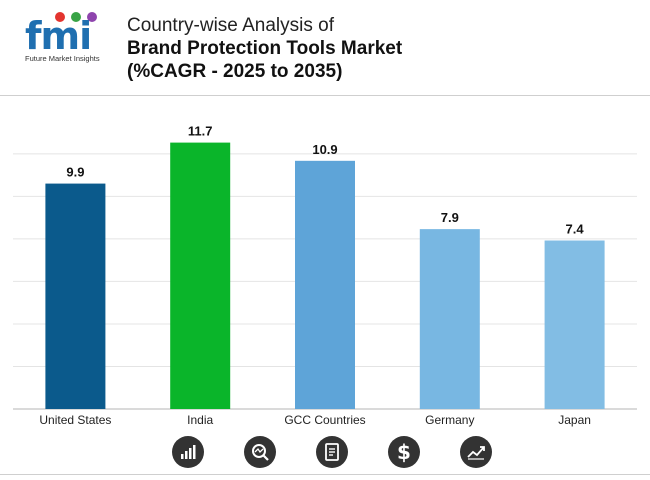 The width and height of the screenshot is (650, 480). Describe the element at coordinates (574, 420) in the screenshot. I see `x-tick-label: Japan` at that location.